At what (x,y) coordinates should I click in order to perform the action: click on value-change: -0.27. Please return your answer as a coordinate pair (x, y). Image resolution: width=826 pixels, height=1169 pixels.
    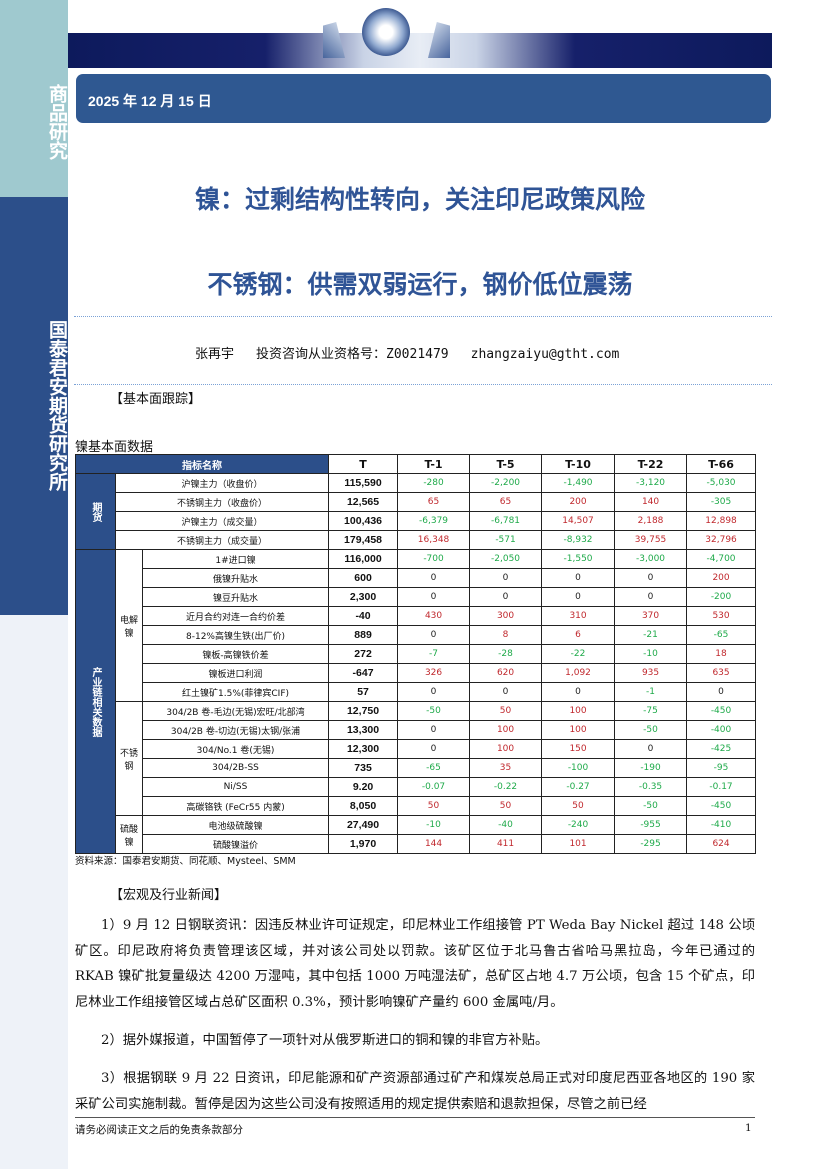
    Looking at the image, I should click on (578, 787).